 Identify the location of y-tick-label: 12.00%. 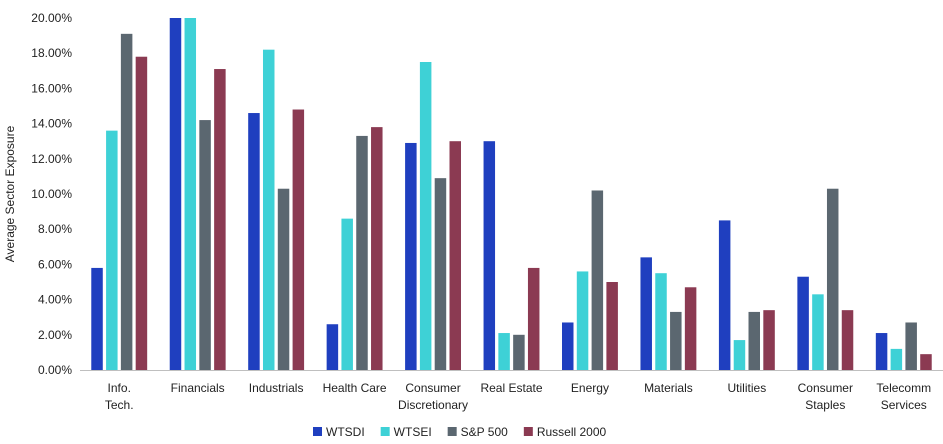
(51, 159).